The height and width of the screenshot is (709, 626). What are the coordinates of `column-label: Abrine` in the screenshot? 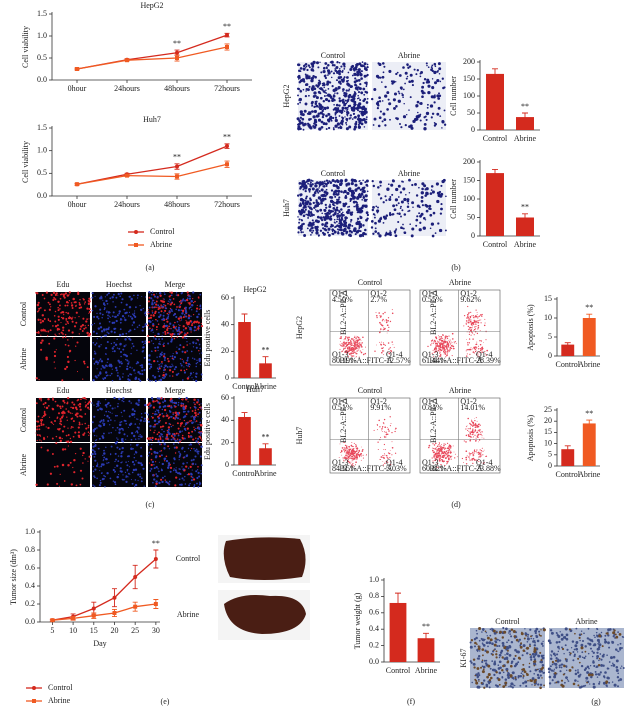 It's located at (409, 55).